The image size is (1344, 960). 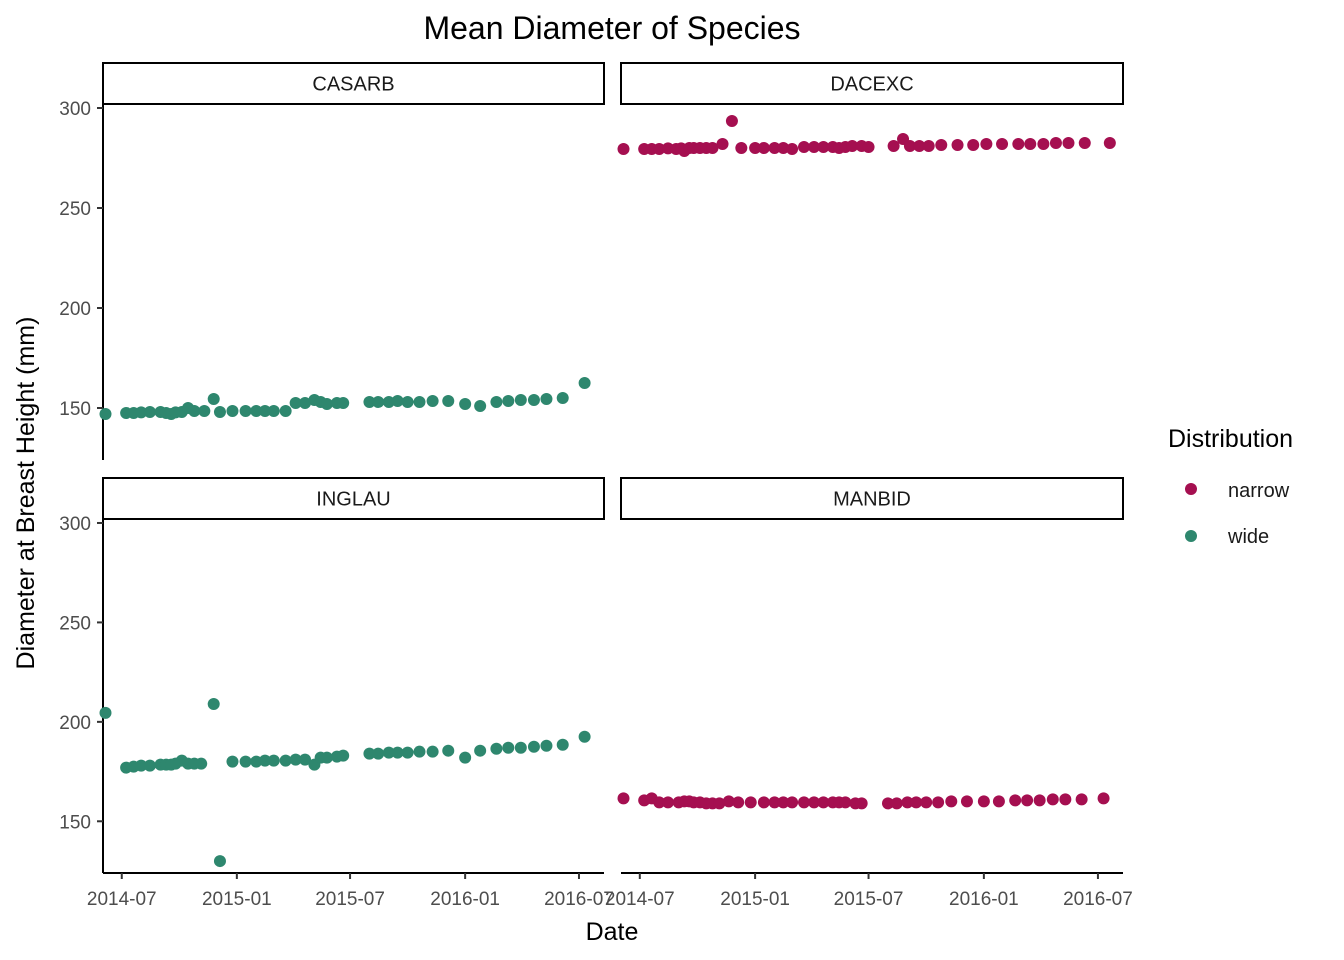 What do you see at coordinates (26, 493) in the screenshot?
I see `y-axis-title: Diameter at Breast Height (mm)` at bounding box center [26, 493].